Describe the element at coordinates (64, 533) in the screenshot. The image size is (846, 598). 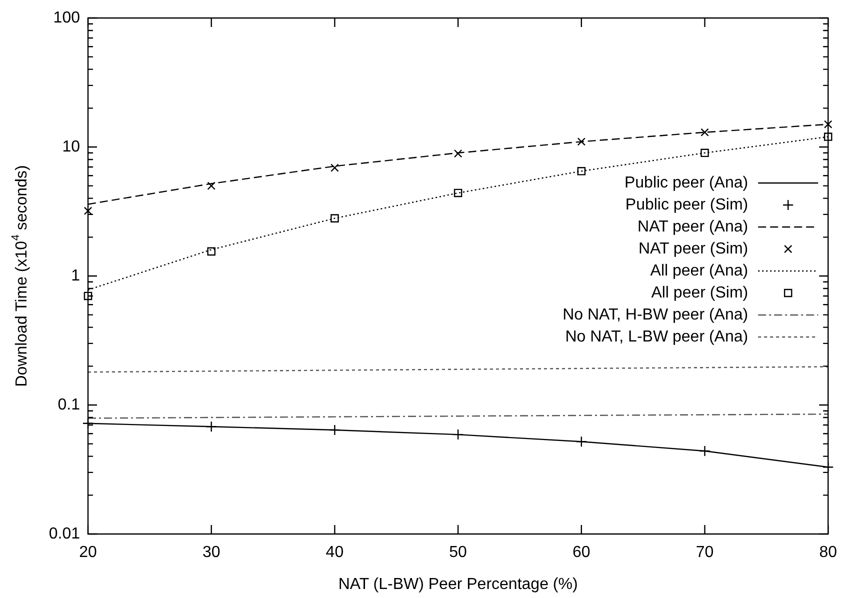
I see `y-tick-label: 0.01` at that location.